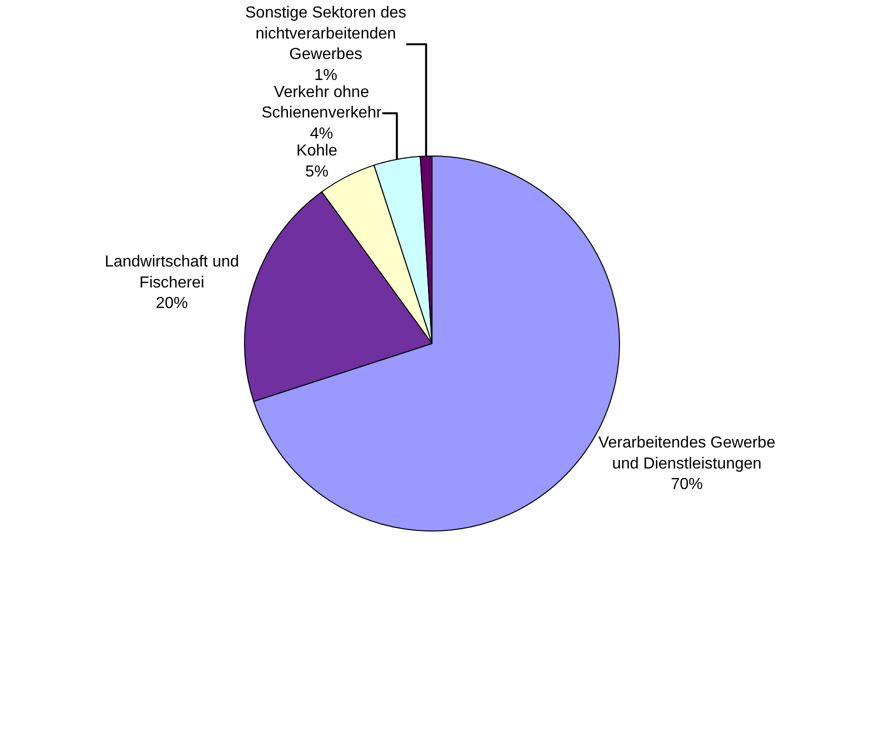  Describe the element at coordinates (686, 485) in the screenshot. I see `data-label: 70%` at that location.